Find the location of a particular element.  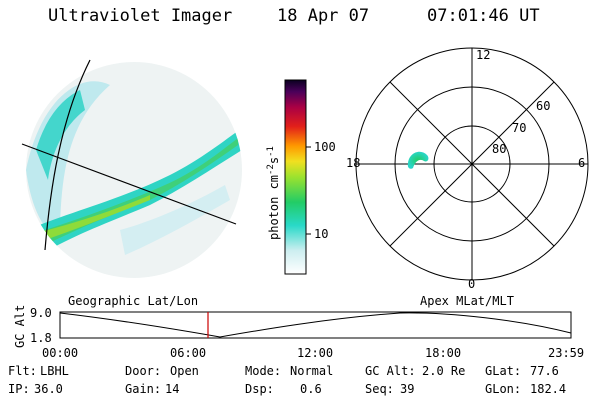

timeline-frame is located at coordinates (315, 325).